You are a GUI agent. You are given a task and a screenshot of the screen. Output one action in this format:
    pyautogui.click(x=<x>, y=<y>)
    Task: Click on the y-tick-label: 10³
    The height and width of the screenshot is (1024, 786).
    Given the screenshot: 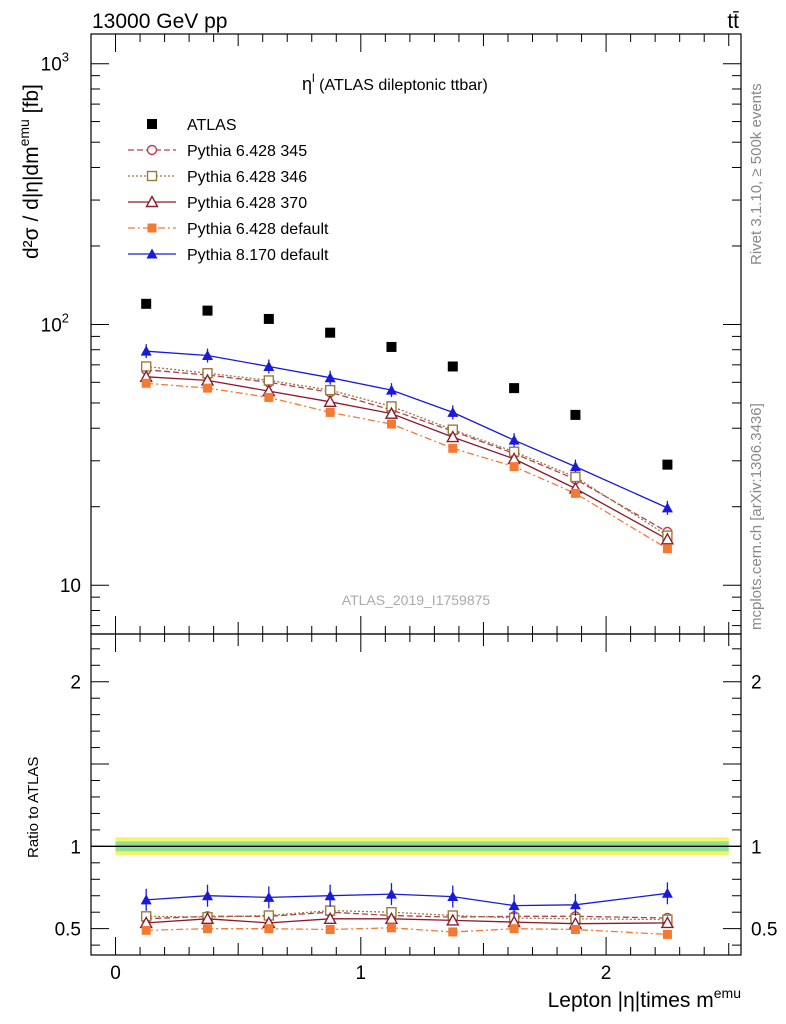 What is the action you would take?
    pyautogui.click(x=55, y=63)
    